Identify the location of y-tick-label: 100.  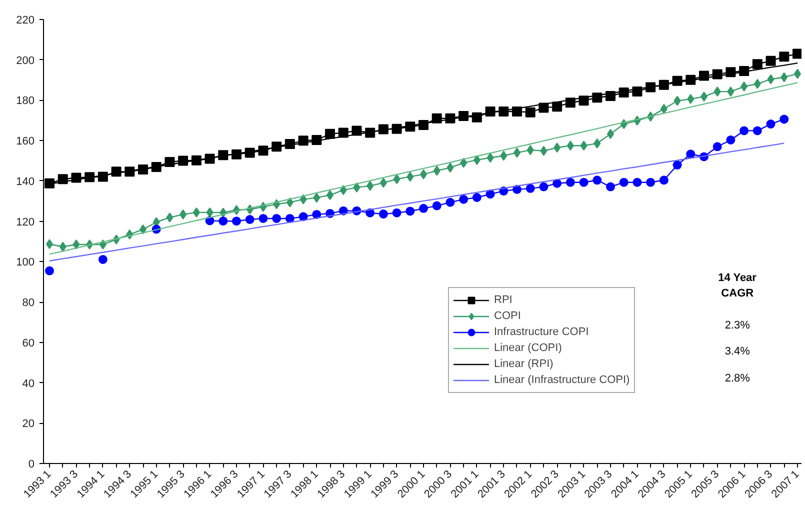
(25, 262).